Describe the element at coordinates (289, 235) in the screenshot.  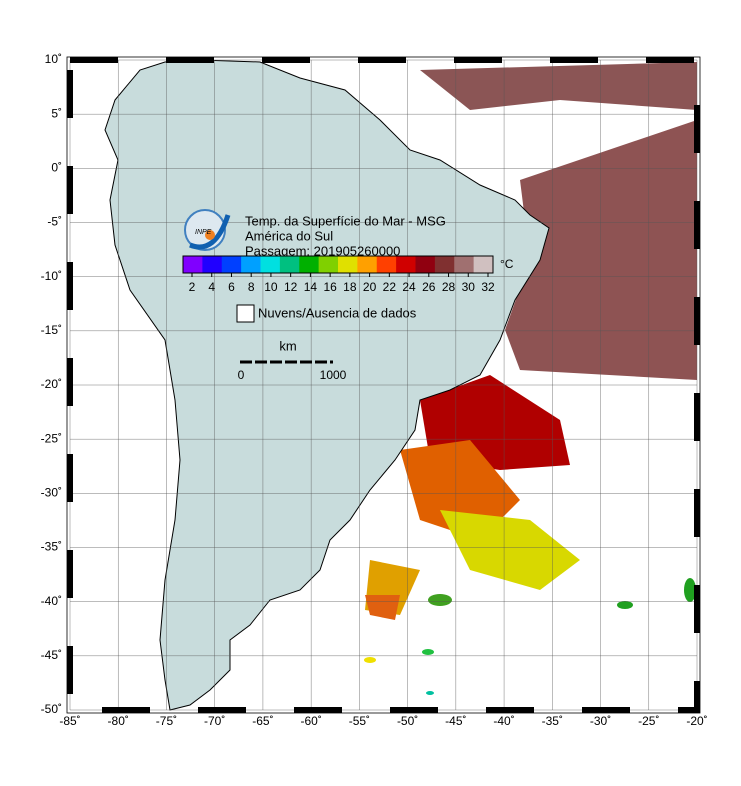
I see `region: América do Sul` at that location.